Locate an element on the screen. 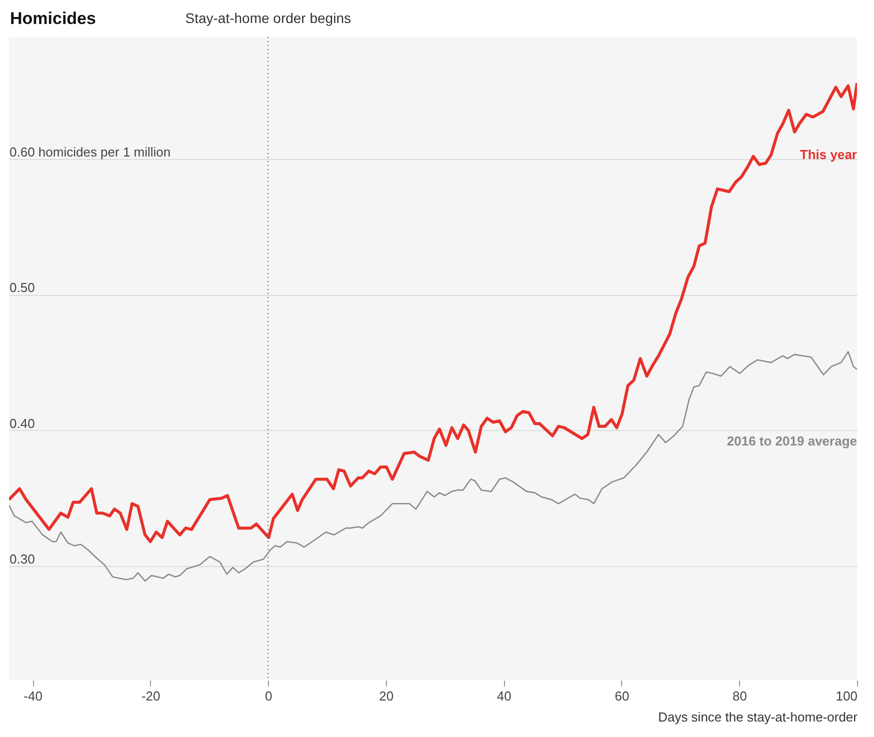  x-tick-label: -20 is located at coordinates (150, 696).